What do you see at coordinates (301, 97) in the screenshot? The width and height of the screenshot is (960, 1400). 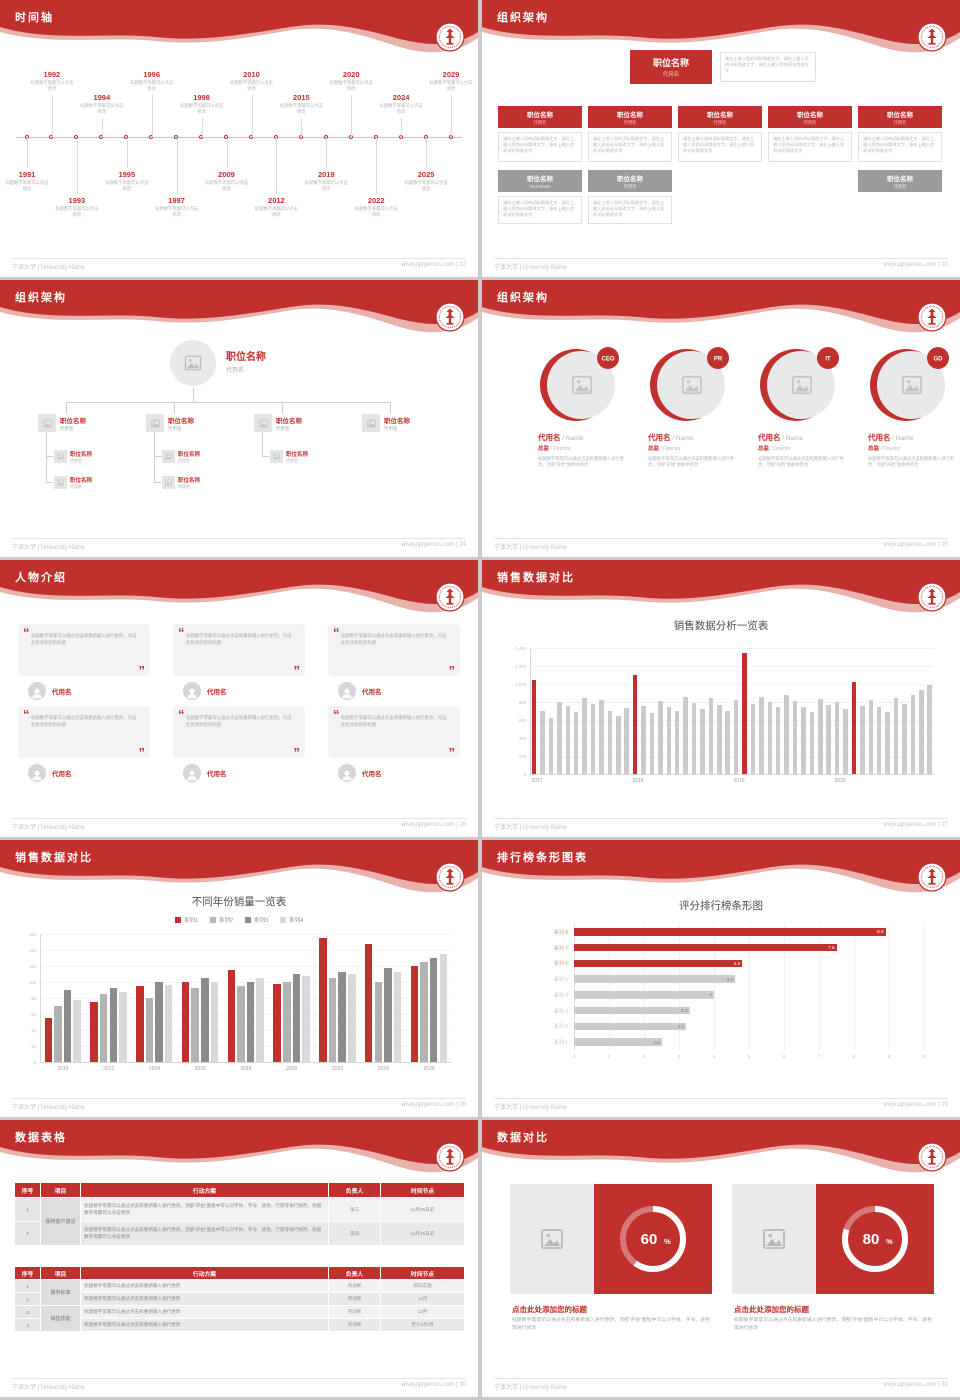 I see `timeline-year: 2015` at bounding box center [301, 97].